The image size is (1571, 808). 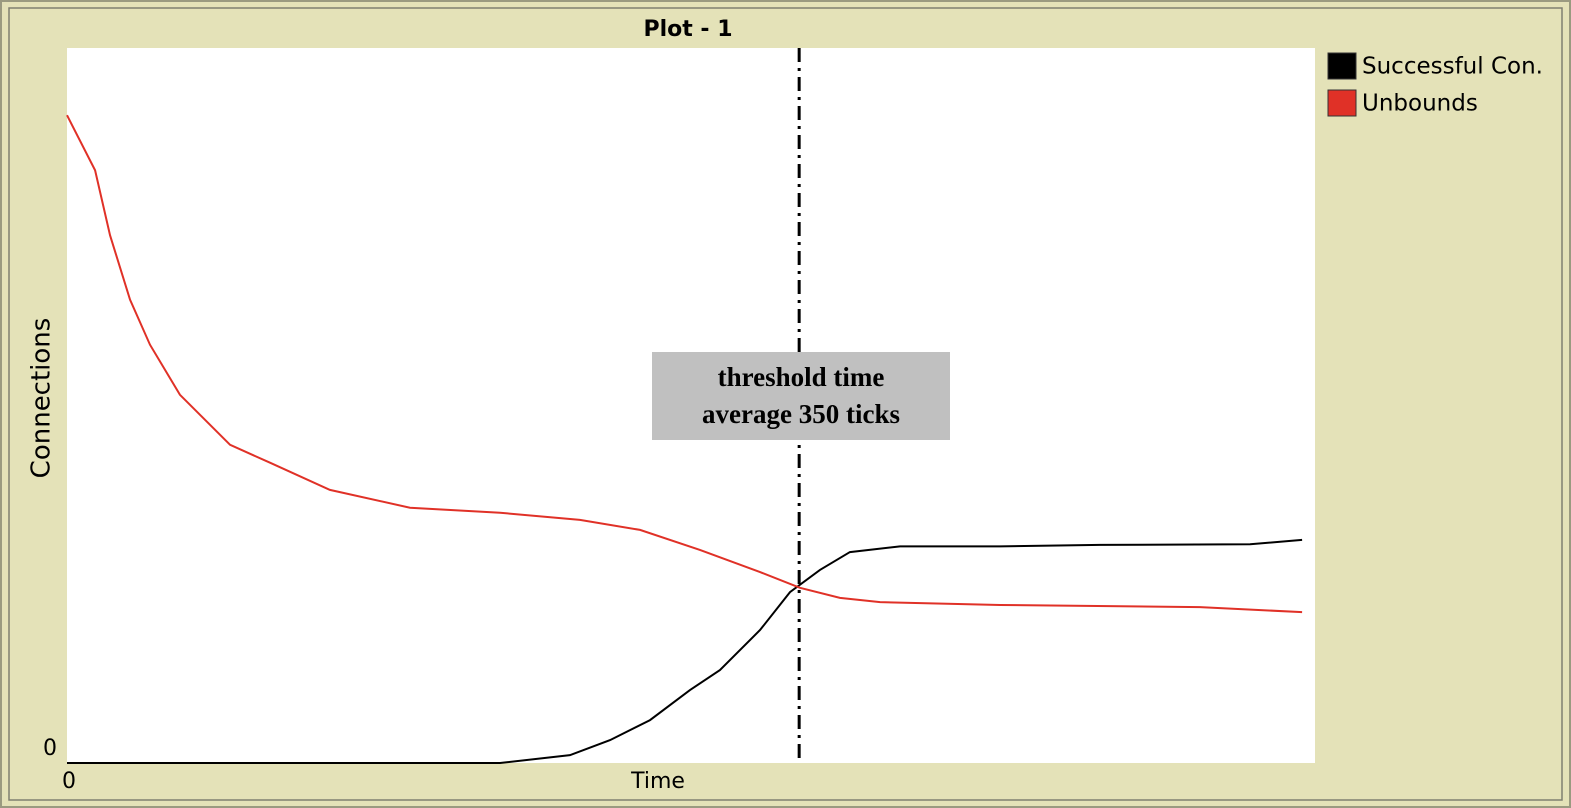 I want to click on legend-label: Successful Con., so click(x=1452, y=67).